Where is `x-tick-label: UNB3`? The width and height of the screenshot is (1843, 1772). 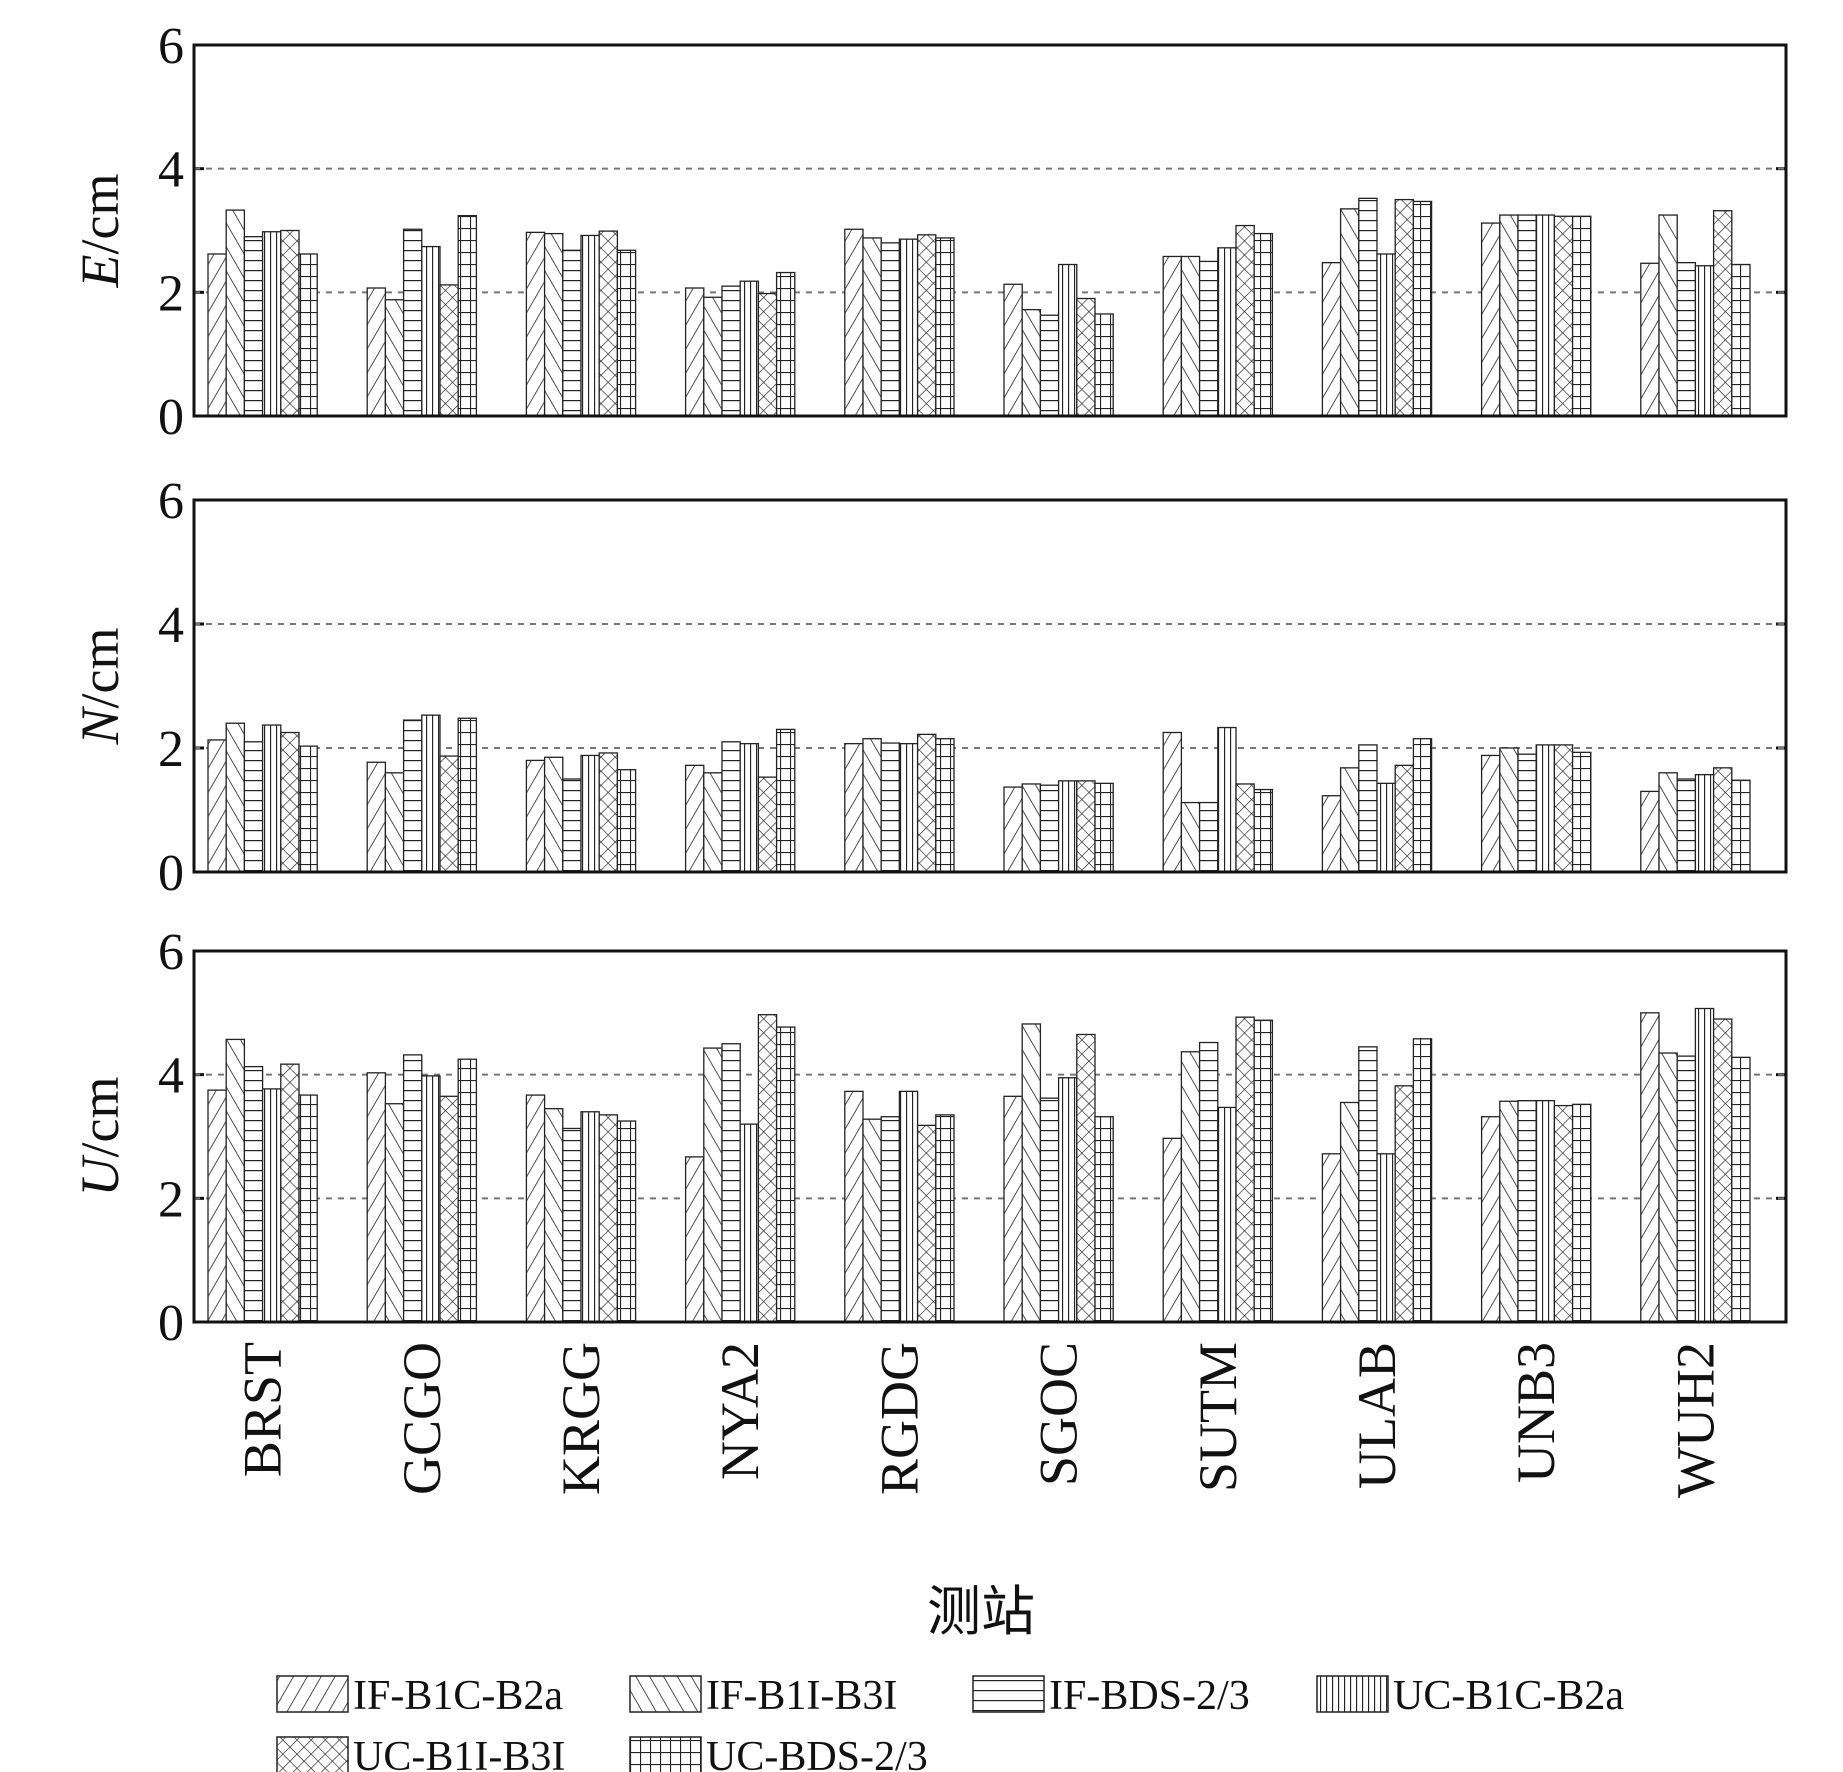
x-tick-label: UNB3 is located at coordinates (1536, 1412).